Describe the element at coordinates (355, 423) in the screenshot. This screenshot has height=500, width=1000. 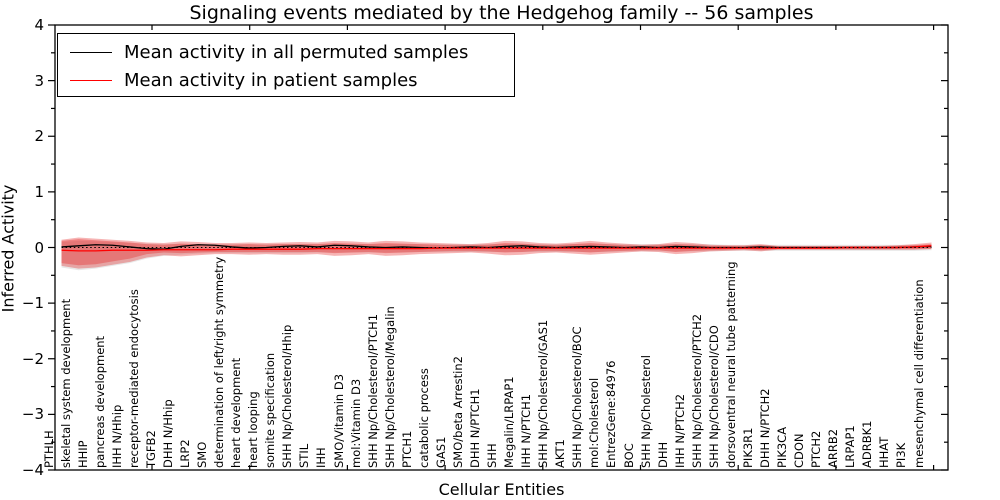
I see `x-tick-label: mol:Vitamin D3` at that location.